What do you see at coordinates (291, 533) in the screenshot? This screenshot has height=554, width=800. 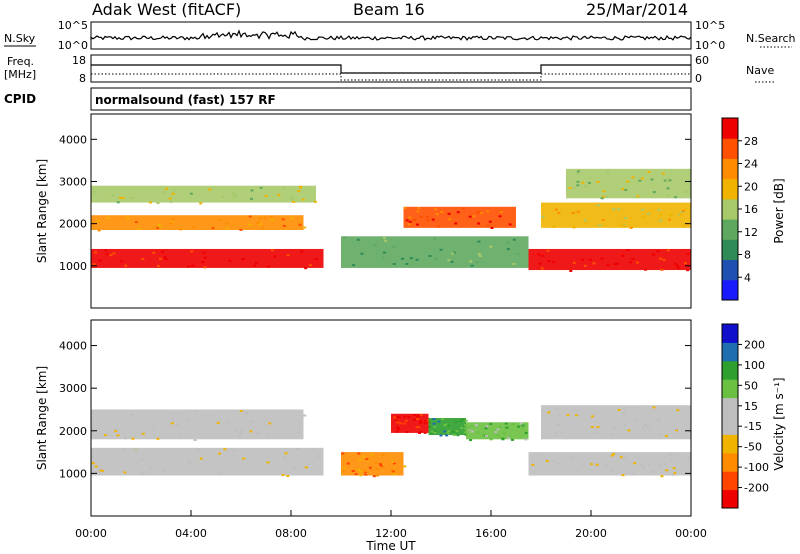 I see `x-tick-label: 08:00` at bounding box center [291, 533].